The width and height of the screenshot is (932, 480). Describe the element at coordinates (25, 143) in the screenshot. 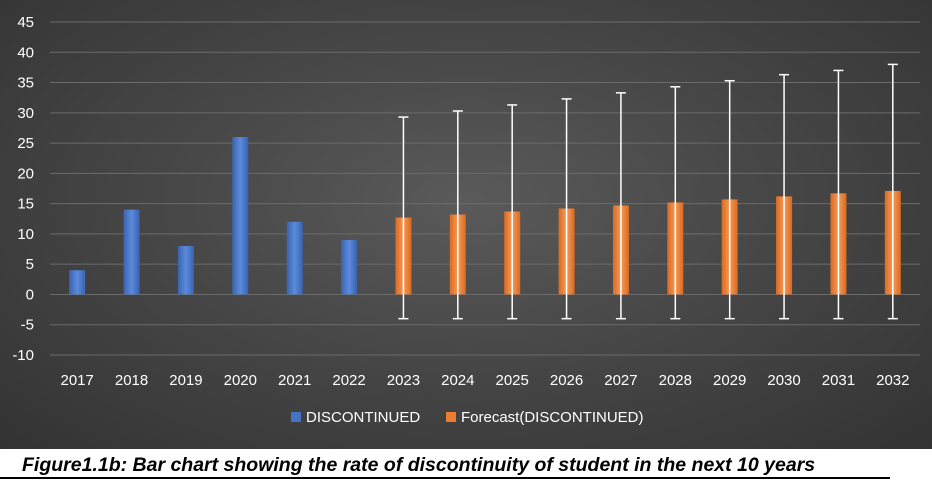

I see `y-tick-label: 25` at that location.